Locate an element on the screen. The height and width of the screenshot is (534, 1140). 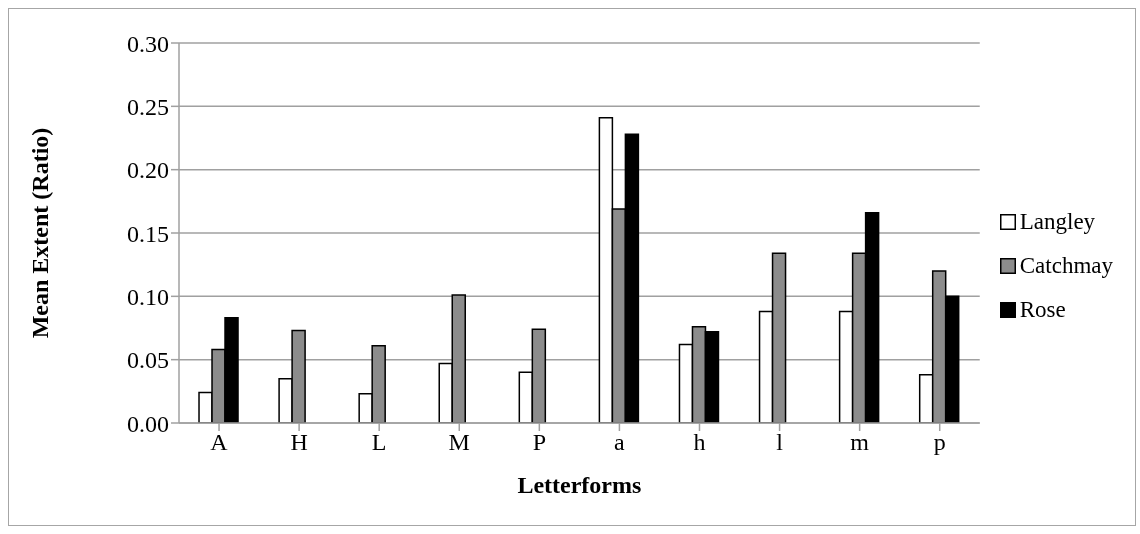
y-tick-label: 0.05 is located at coordinates (148, 360).